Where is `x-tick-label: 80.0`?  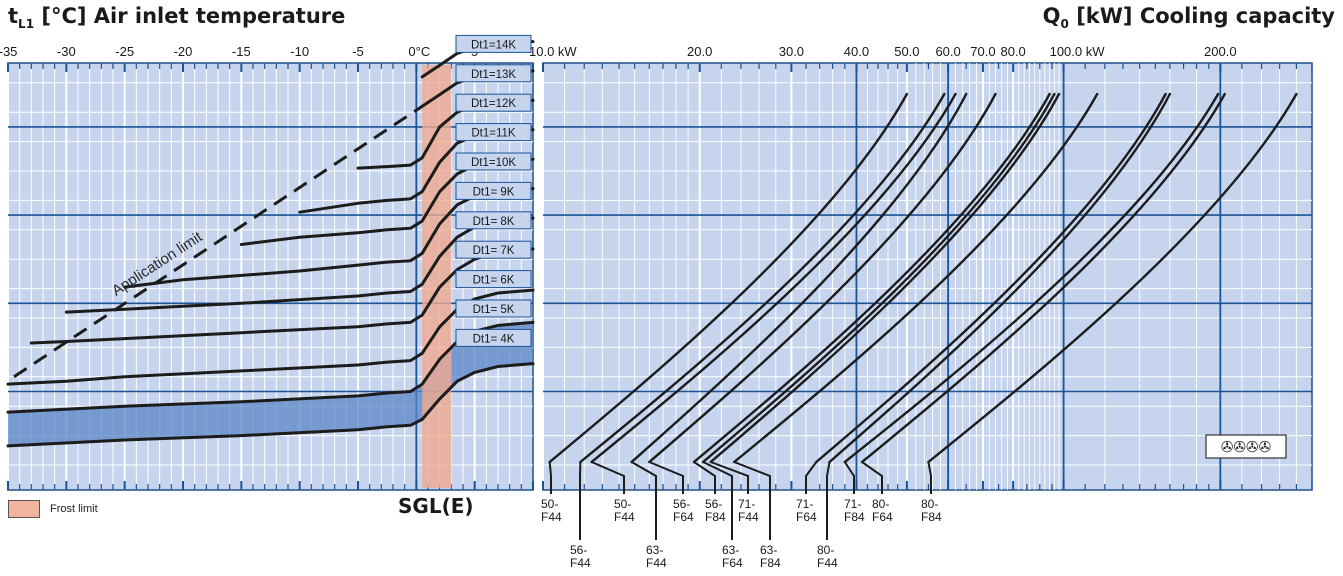 x-tick-label: 80.0 is located at coordinates (1012, 51).